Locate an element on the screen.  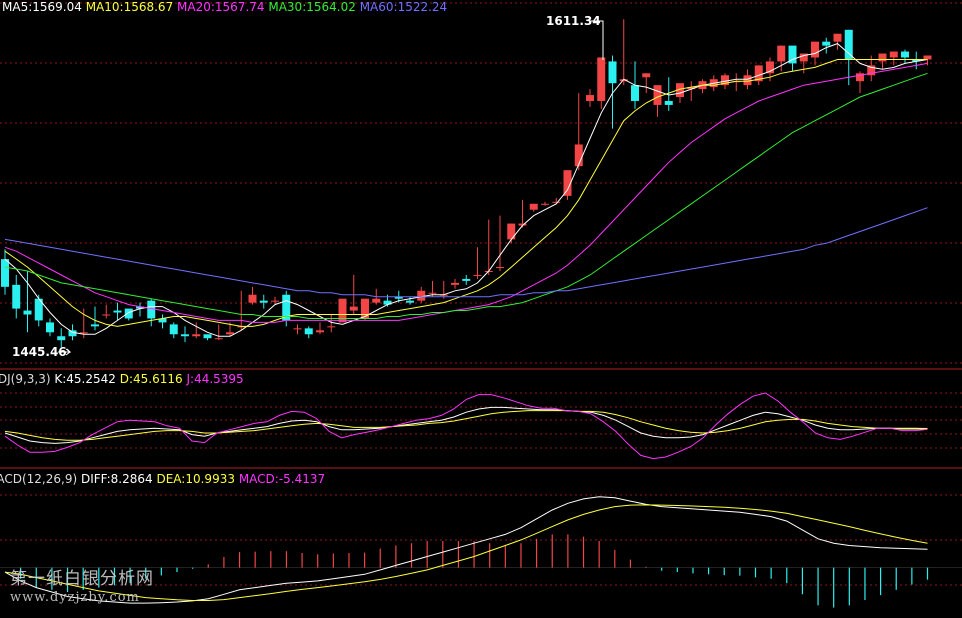
kdj-j-line is located at coordinates (466, 426).